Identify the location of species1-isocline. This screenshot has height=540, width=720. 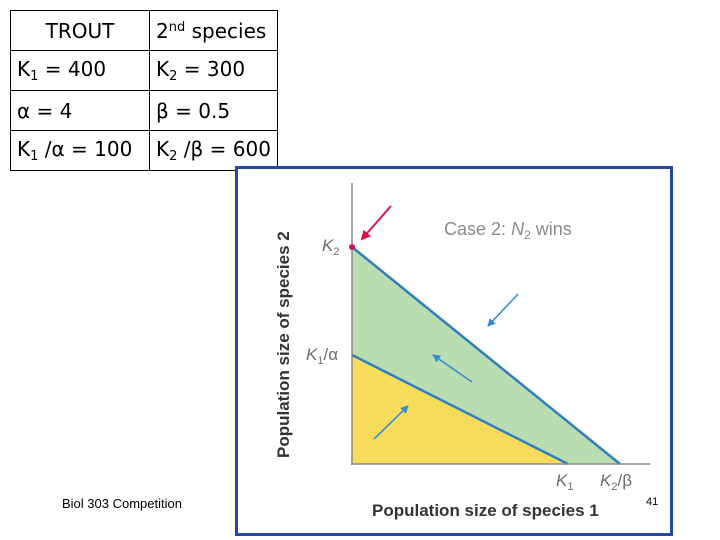
(460, 409).